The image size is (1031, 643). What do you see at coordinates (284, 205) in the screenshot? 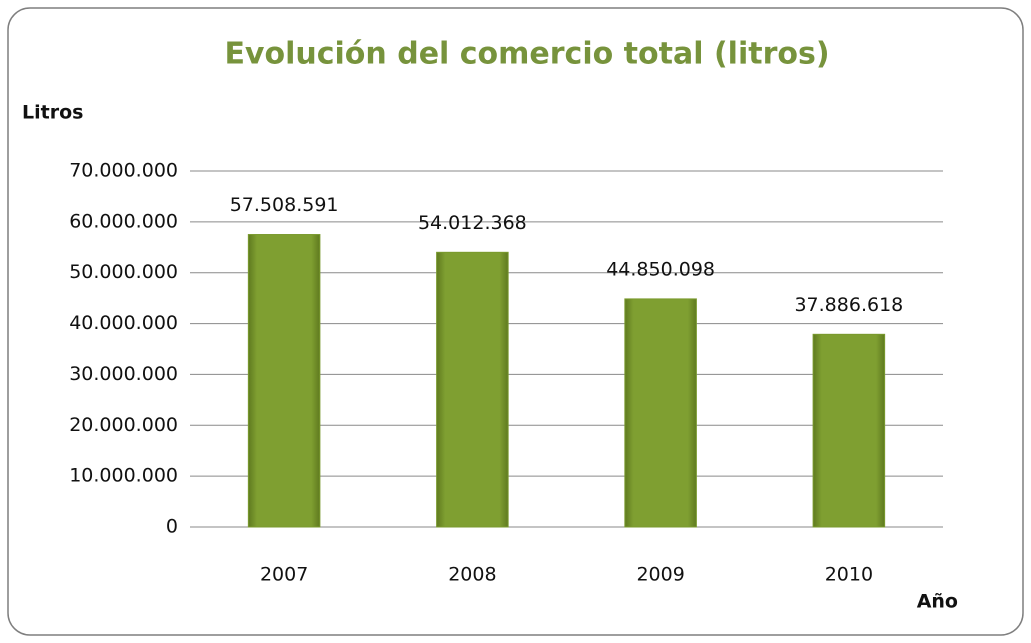
I see `data-label: 57.508.591` at bounding box center [284, 205].